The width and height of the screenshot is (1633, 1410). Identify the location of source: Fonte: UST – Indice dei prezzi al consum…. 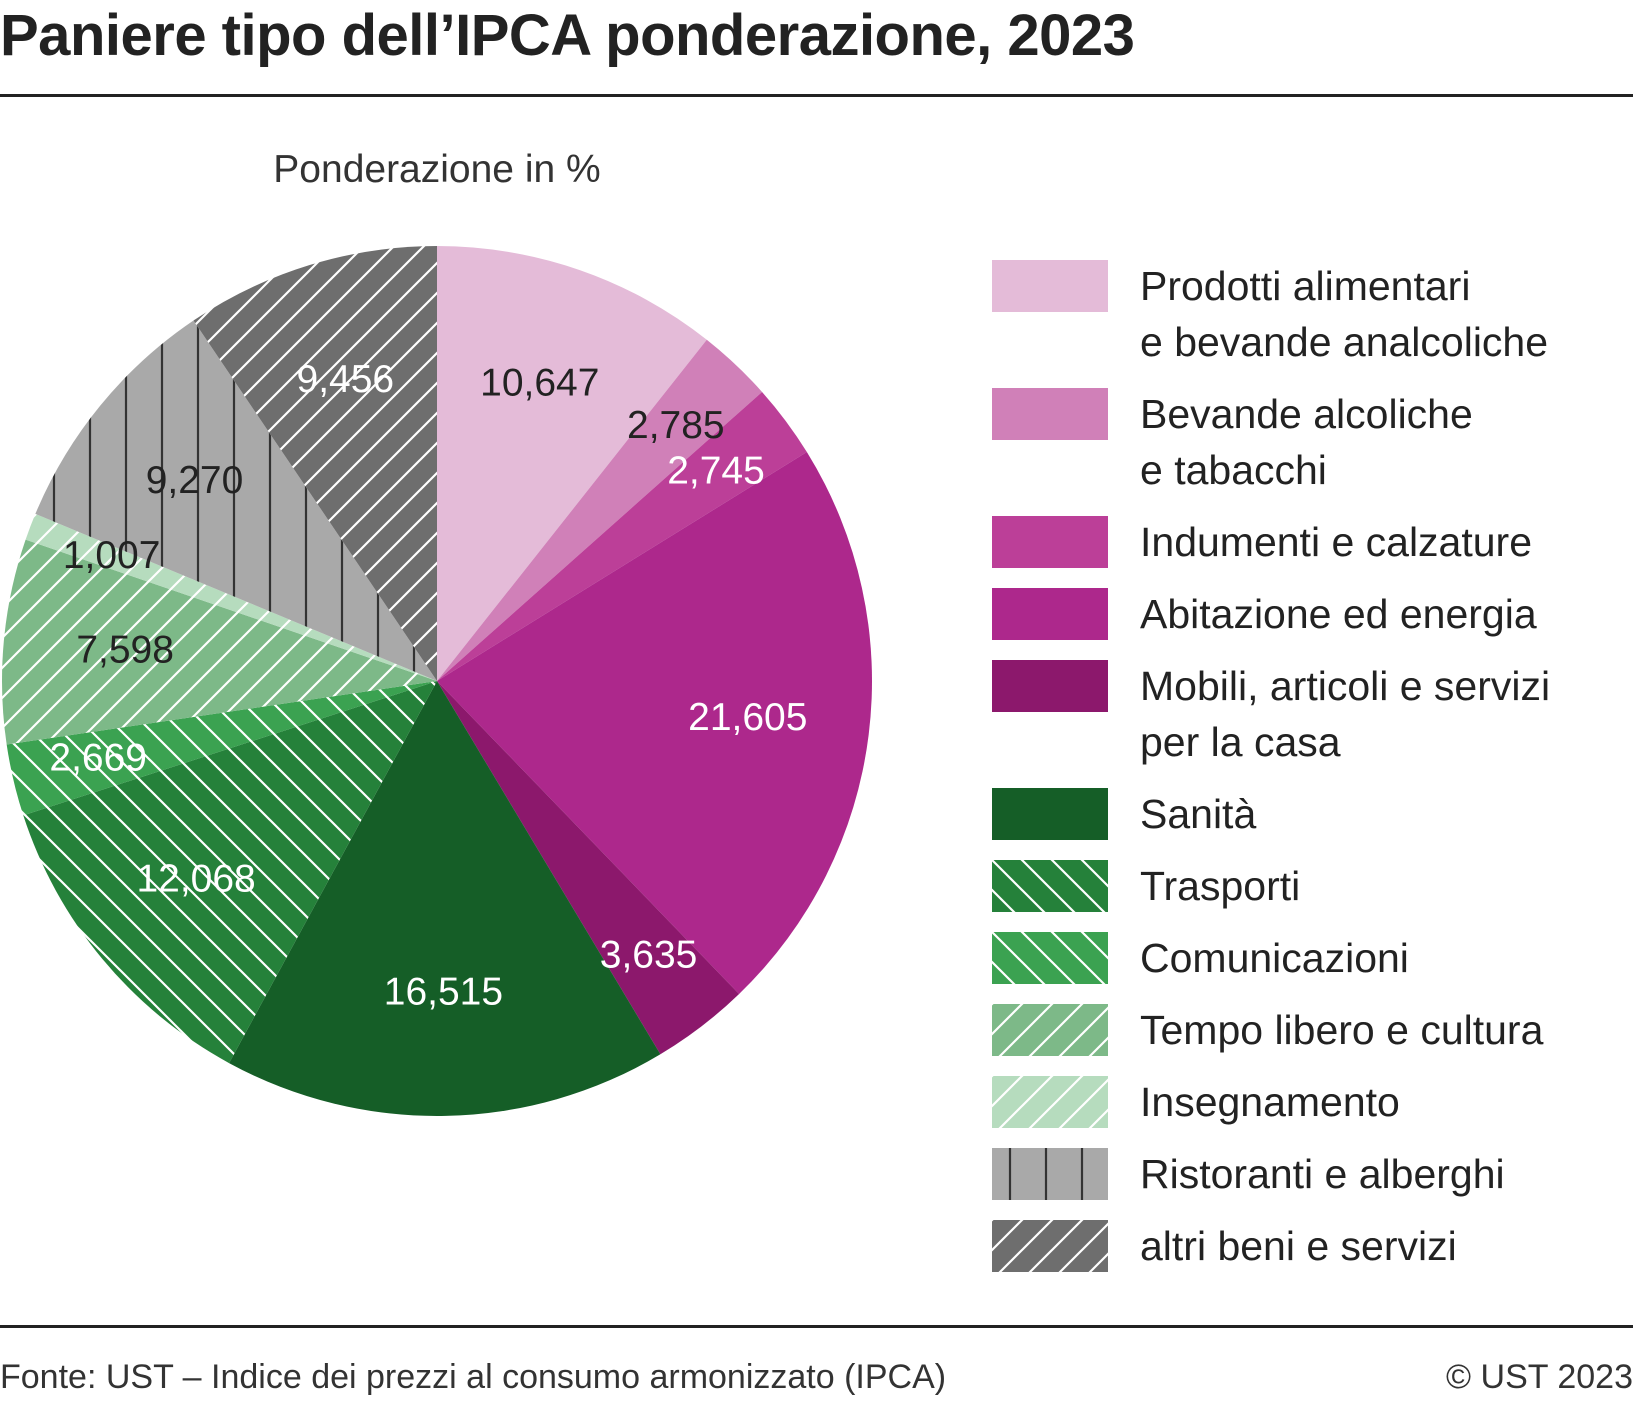
(473, 1377).